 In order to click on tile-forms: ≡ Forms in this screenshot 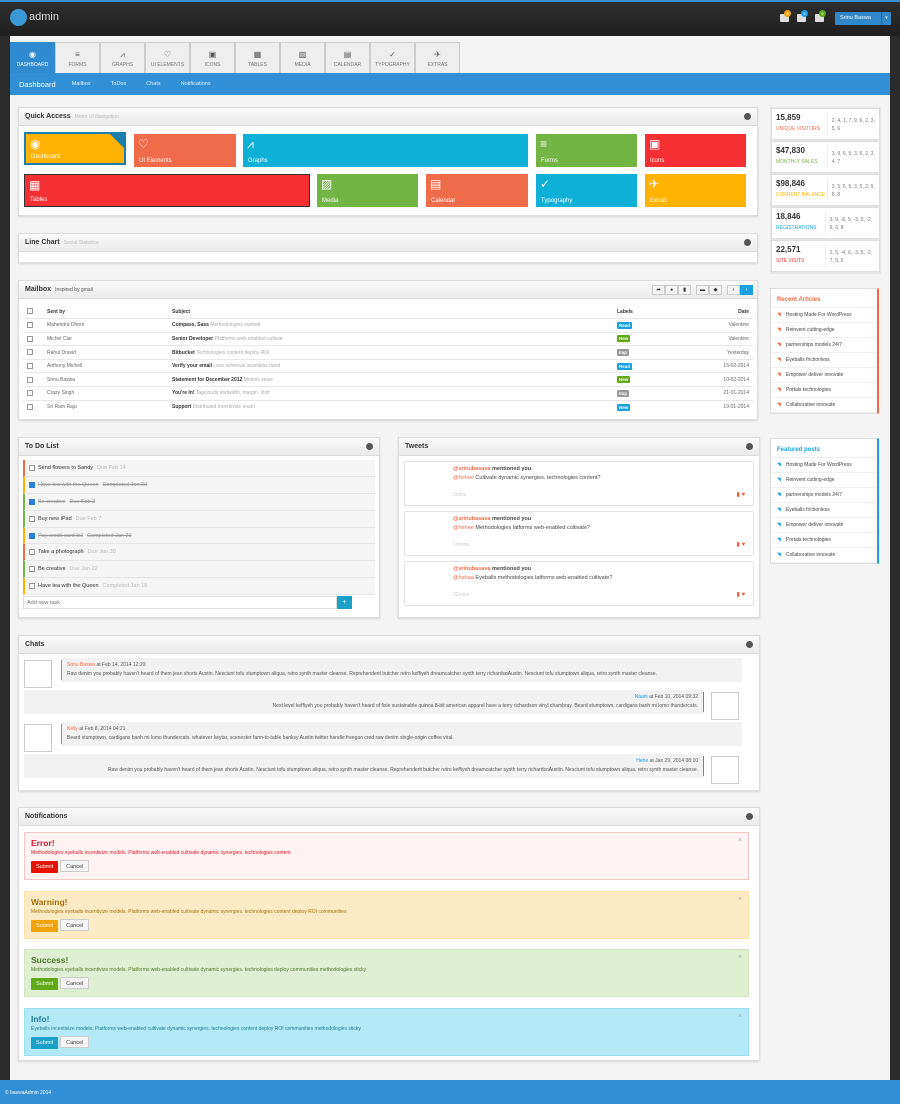, I will do `click(586, 150)`.